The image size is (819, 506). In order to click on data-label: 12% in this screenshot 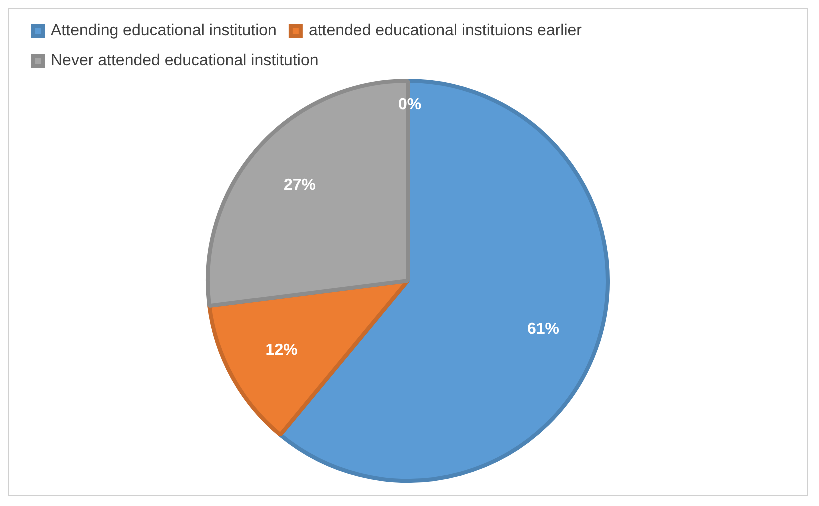, I will do `click(282, 350)`.